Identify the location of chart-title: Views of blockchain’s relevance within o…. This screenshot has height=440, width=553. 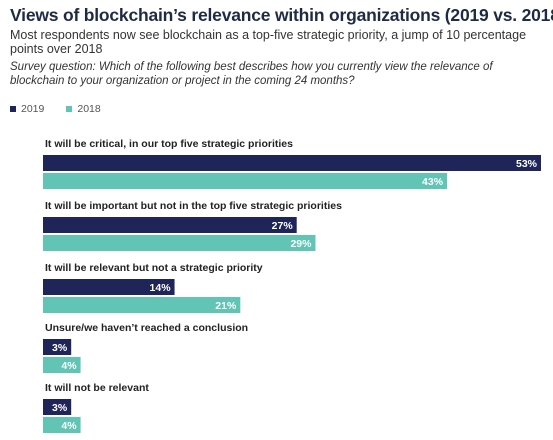
(281, 15).